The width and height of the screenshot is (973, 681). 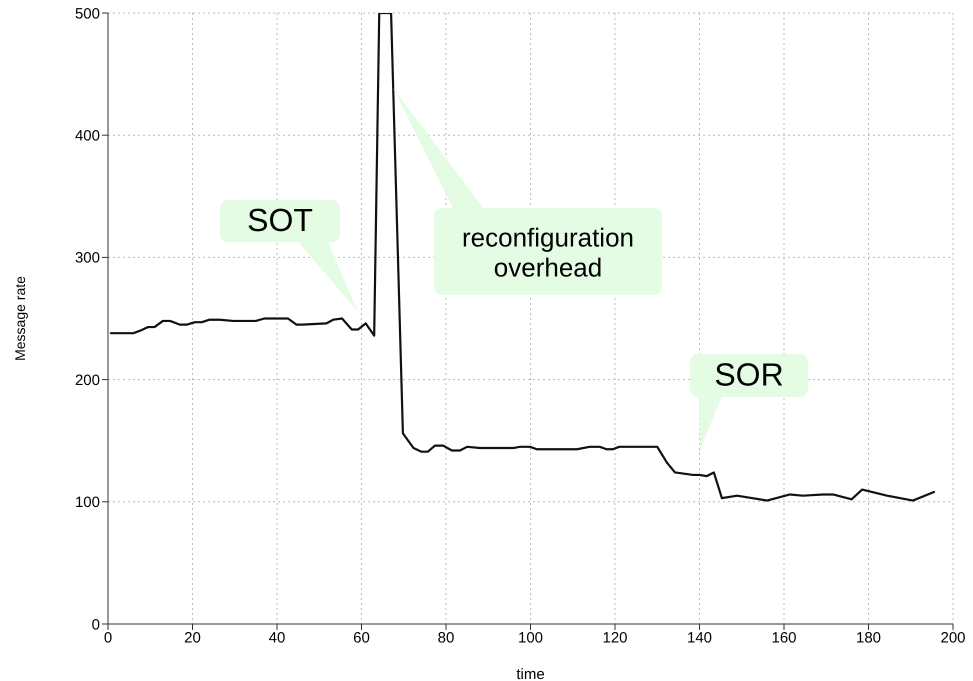 I want to click on speech-bubble: SOT, so click(x=289, y=256).